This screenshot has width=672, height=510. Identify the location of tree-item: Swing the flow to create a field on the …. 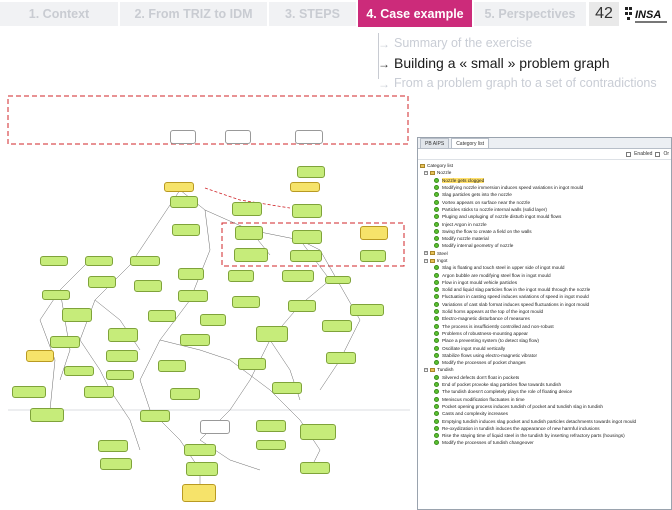
(544, 231).